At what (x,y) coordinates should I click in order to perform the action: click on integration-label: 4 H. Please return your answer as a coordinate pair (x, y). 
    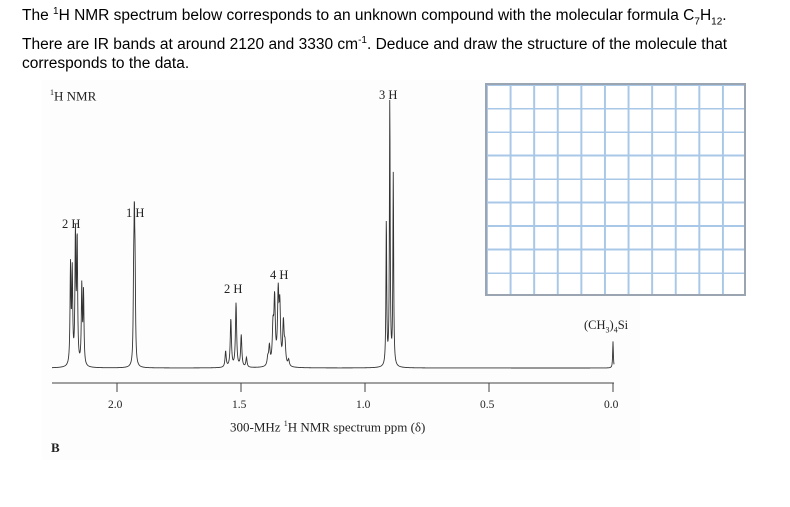
    Looking at the image, I should click on (279, 275).